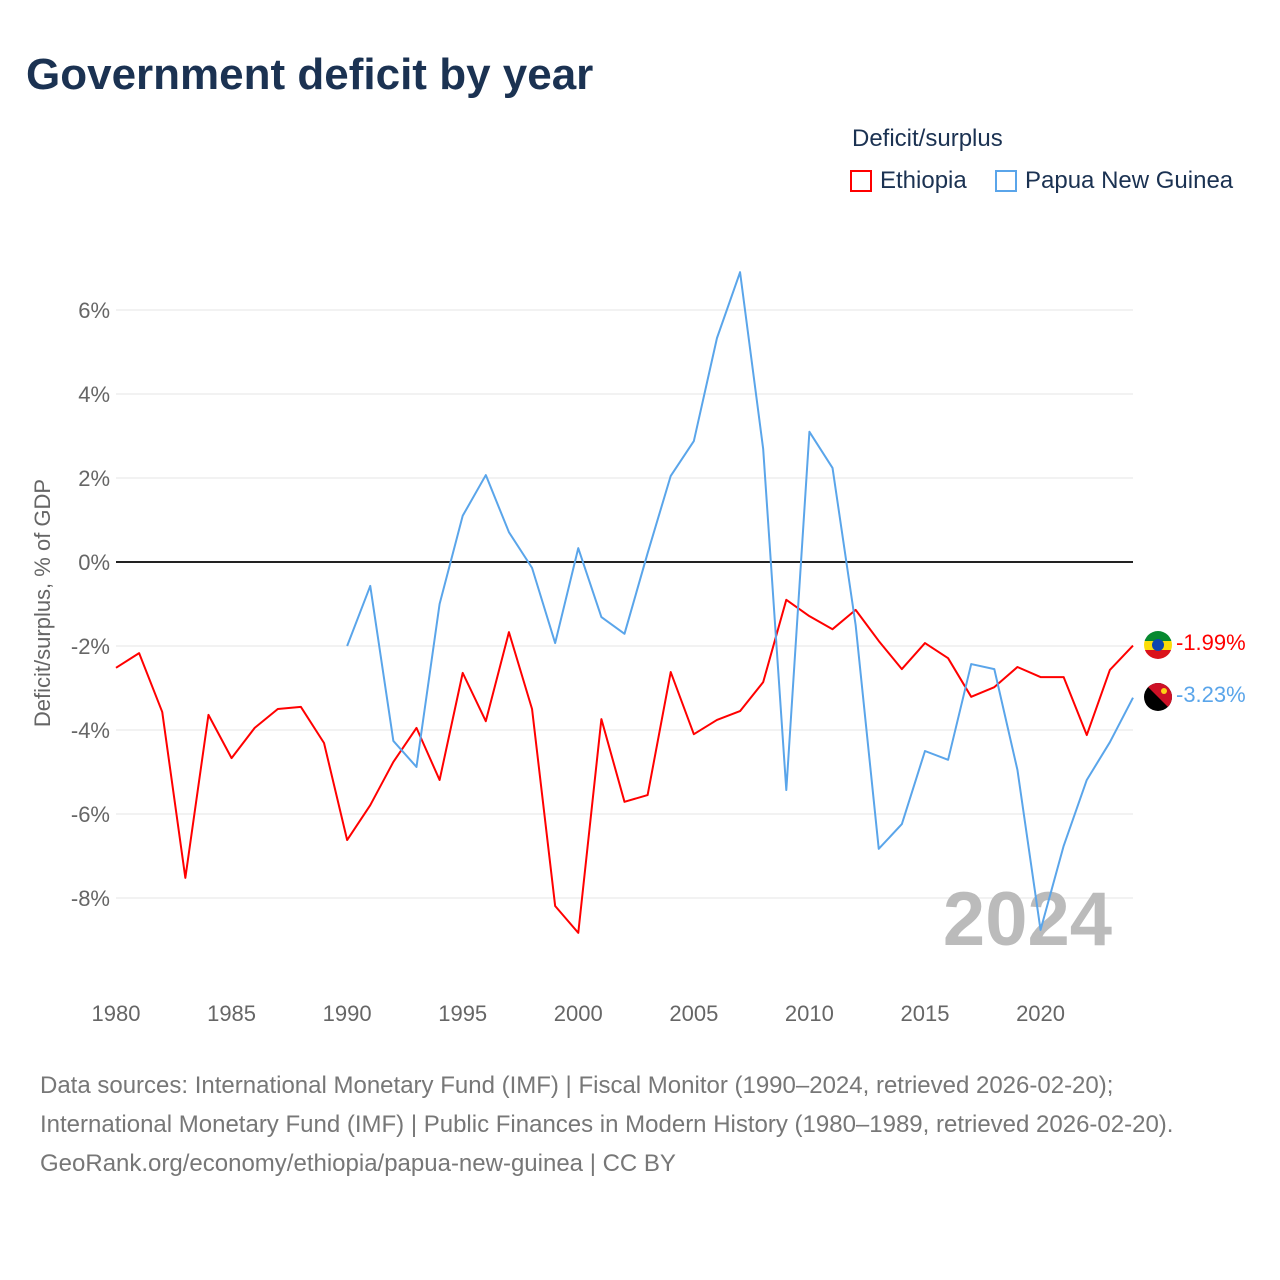  I want to click on legend-item-ethiopia: Ethiopia, so click(908, 181).